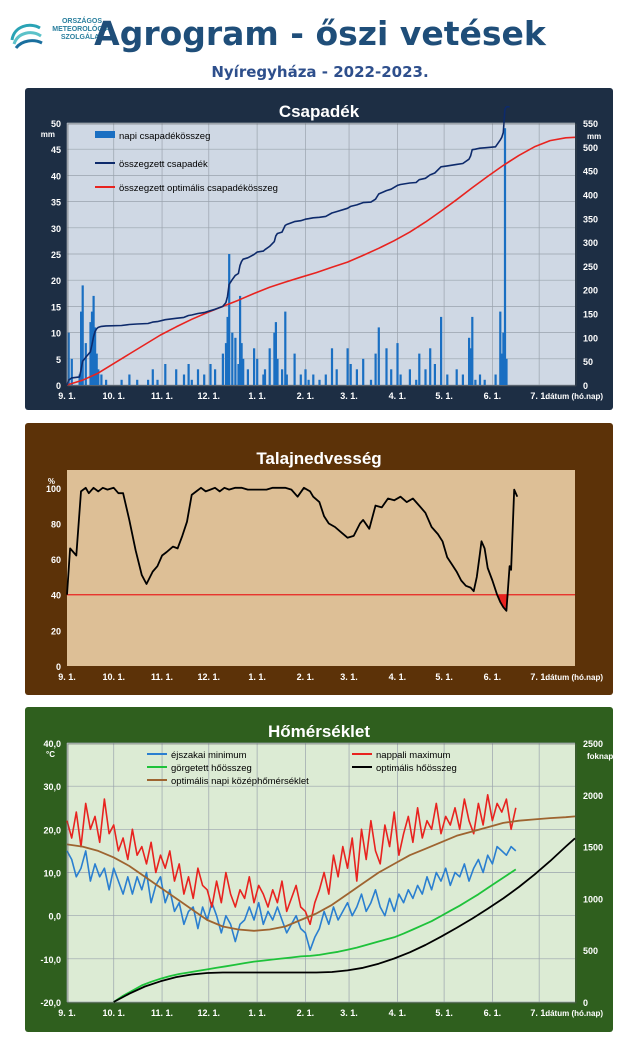  Describe the element at coordinates (320, 72) in the screenshot. I see `page-subtitle: Nyíregyháza - 2022-2023.` at that location.